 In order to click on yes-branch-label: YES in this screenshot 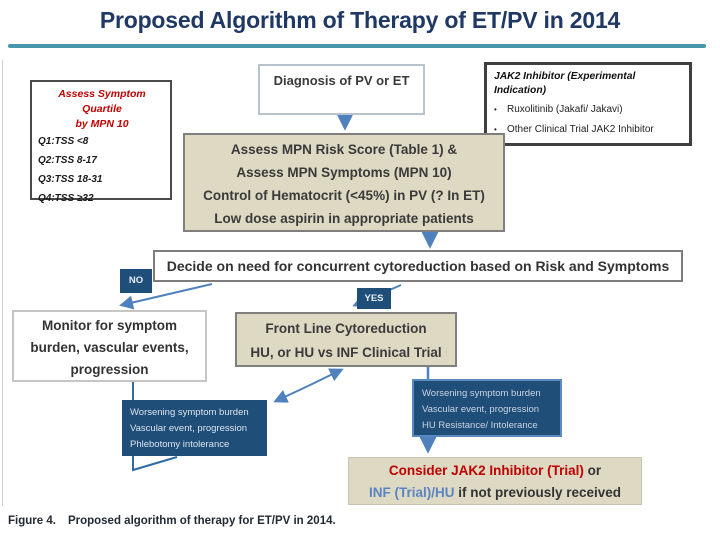, I will do `click(374, 298)`.